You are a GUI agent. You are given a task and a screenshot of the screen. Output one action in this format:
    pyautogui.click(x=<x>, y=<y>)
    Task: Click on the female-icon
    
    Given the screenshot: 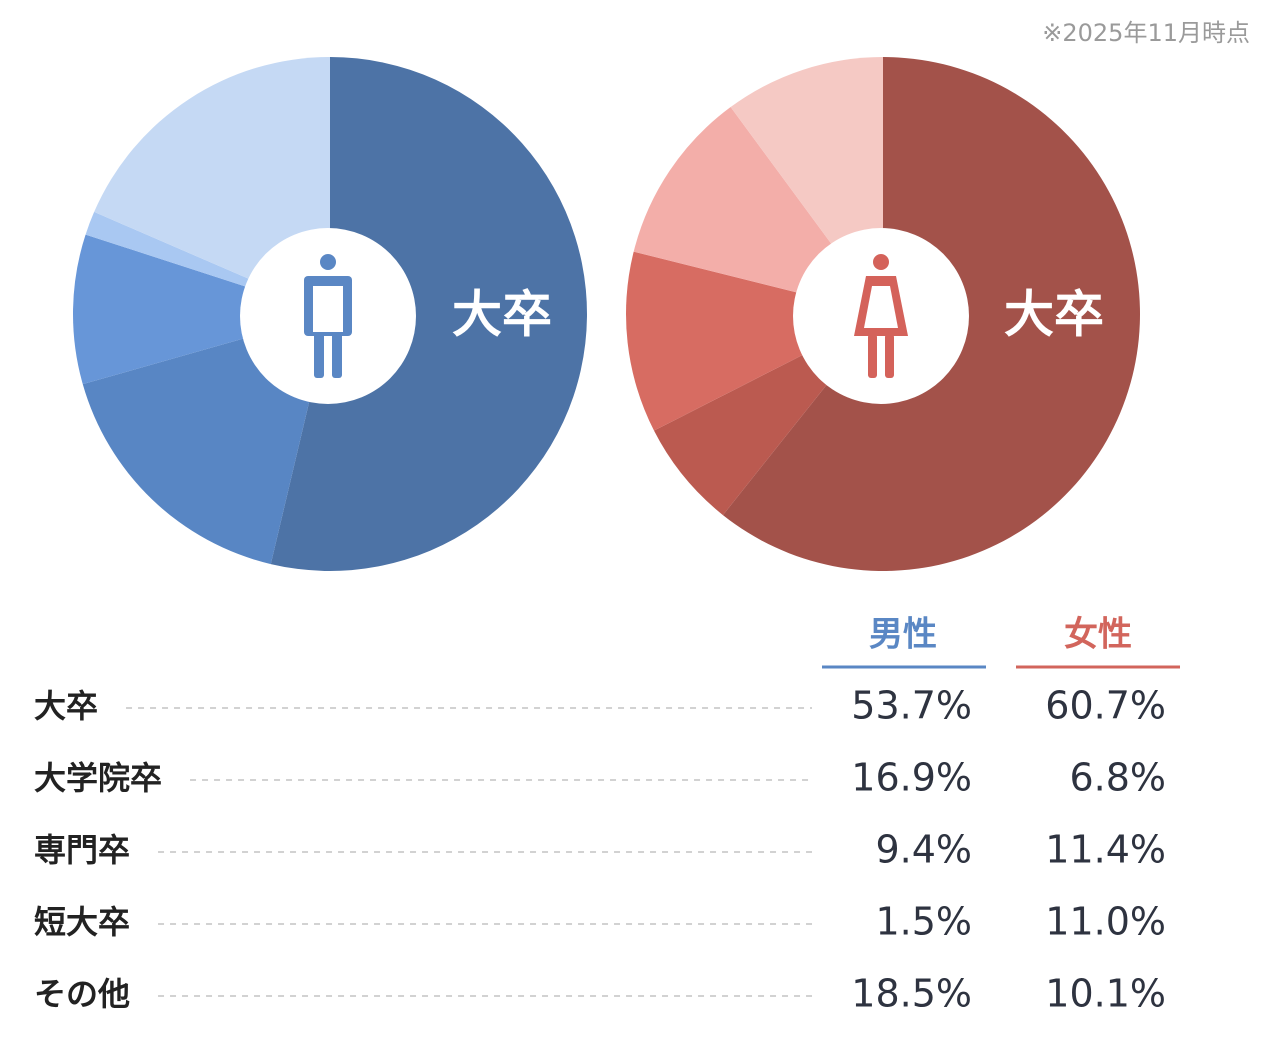 What is the action you would take?
    pyautogui.click(x=881, y=316)
    